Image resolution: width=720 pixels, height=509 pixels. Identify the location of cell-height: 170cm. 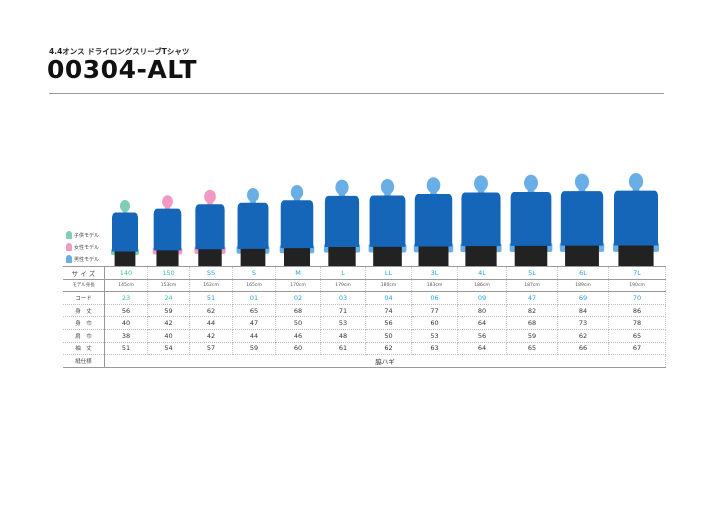
(298, 286).